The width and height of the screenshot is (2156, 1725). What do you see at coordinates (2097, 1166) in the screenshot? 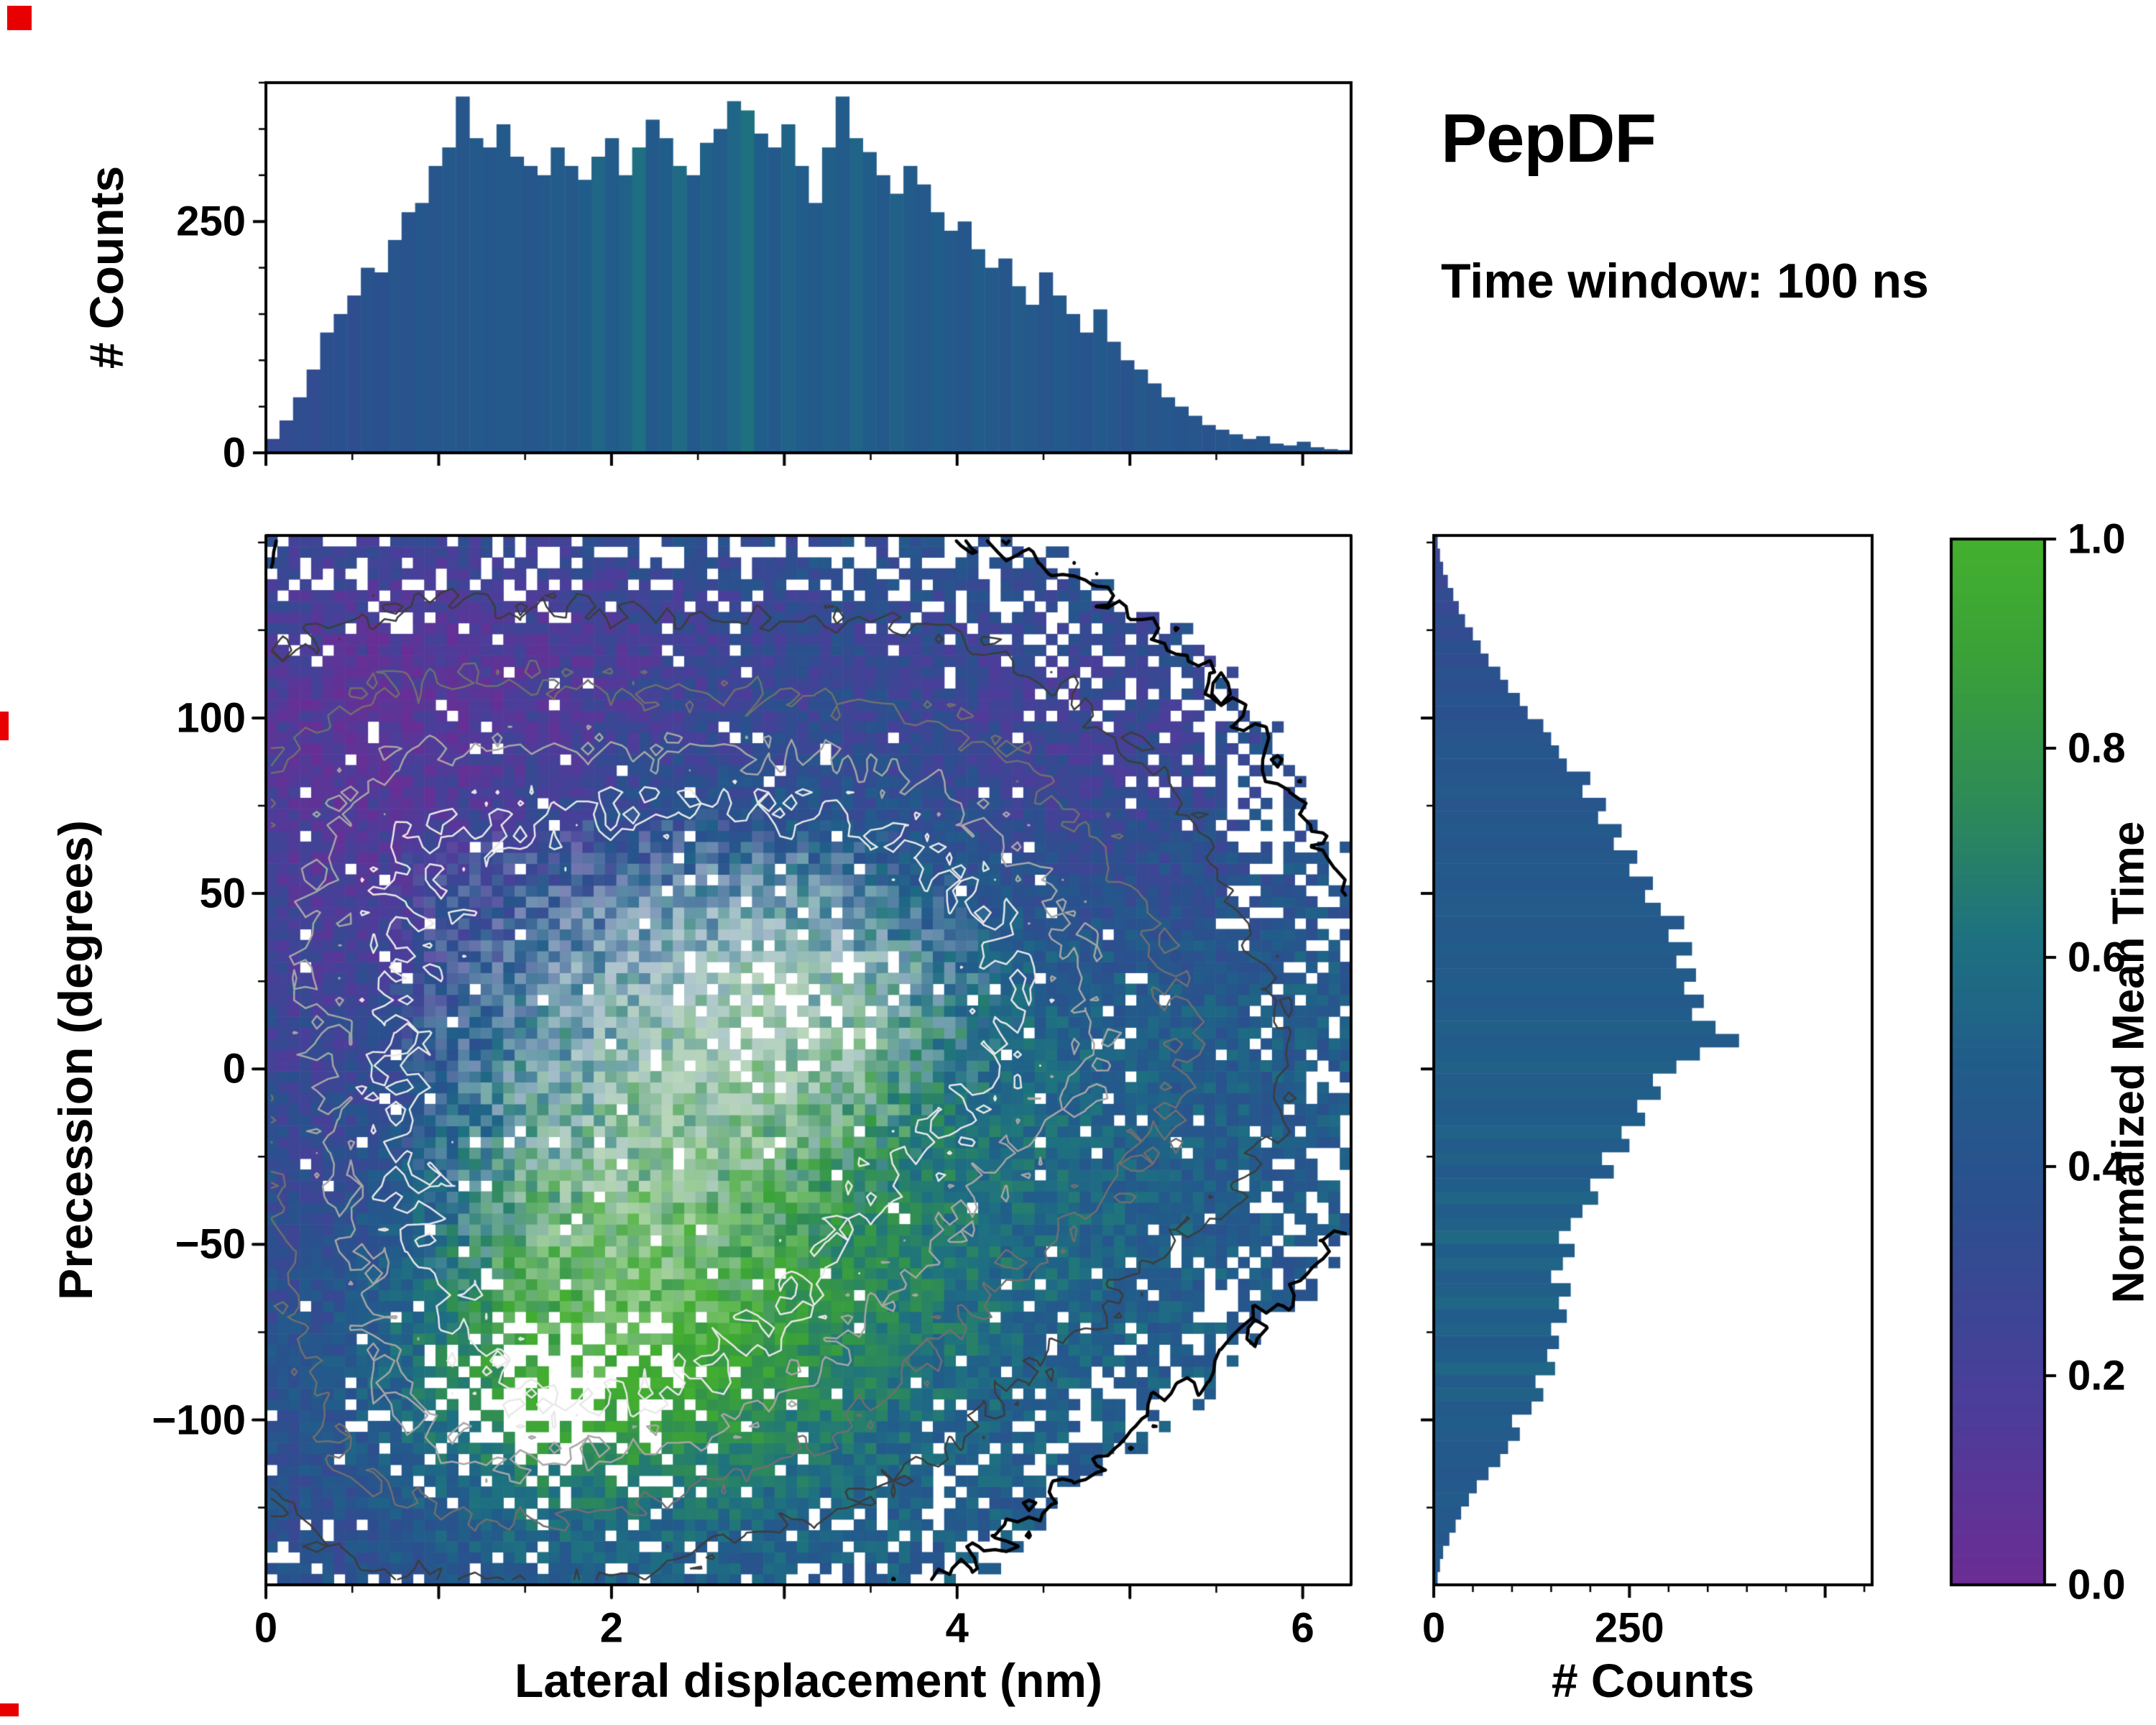
I see `tick-label: 0.4` at bounding box center [2097, 1166].